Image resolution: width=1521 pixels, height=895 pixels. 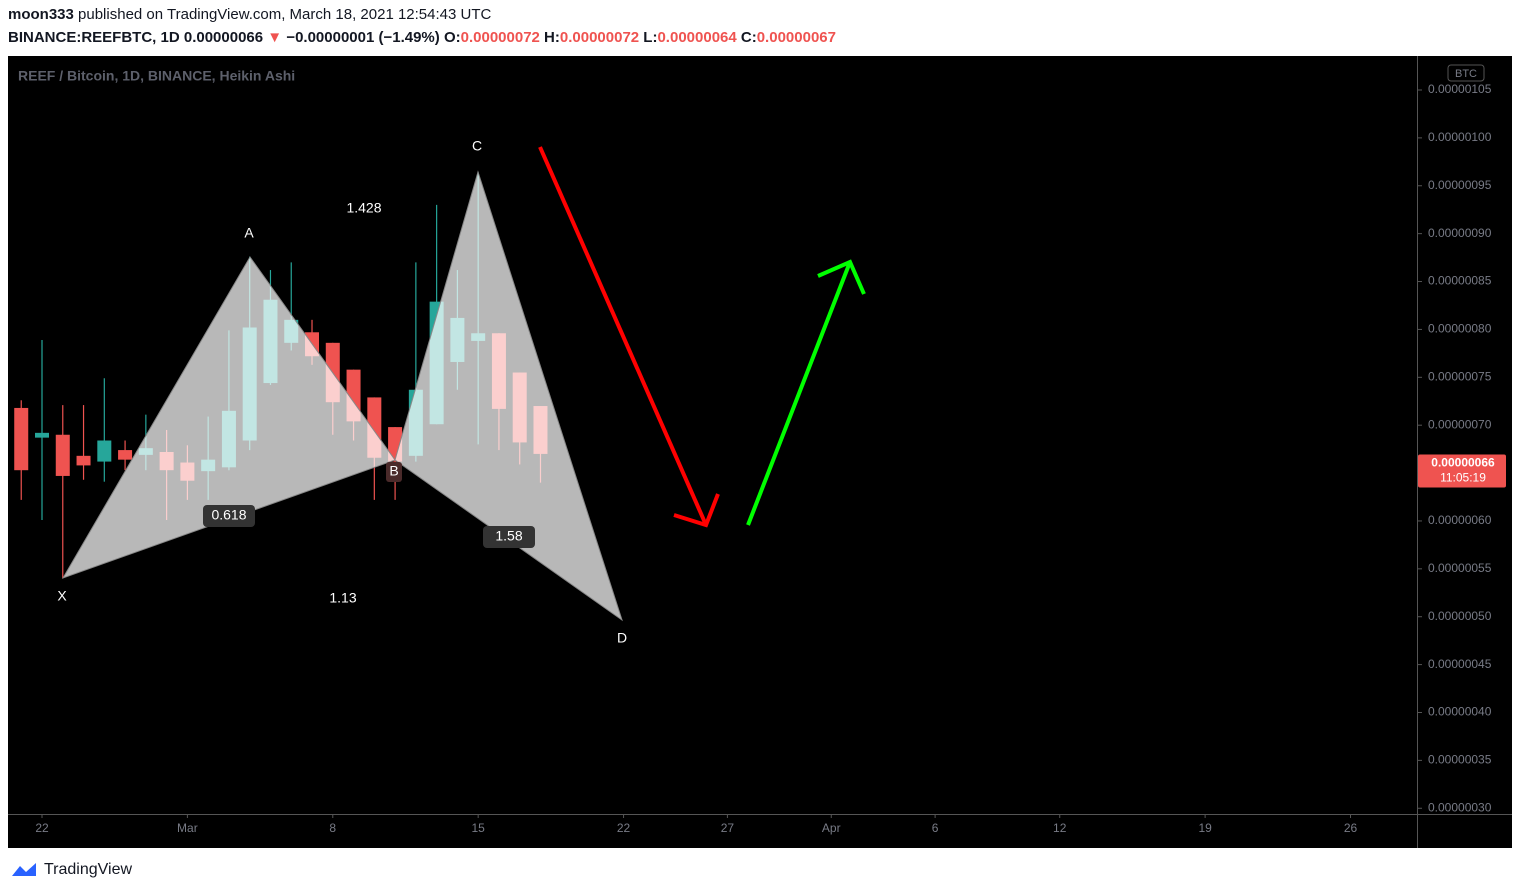 I want to click on symbol: BINANCE:REEFBTC, 1D, so click(x=94, y=37).